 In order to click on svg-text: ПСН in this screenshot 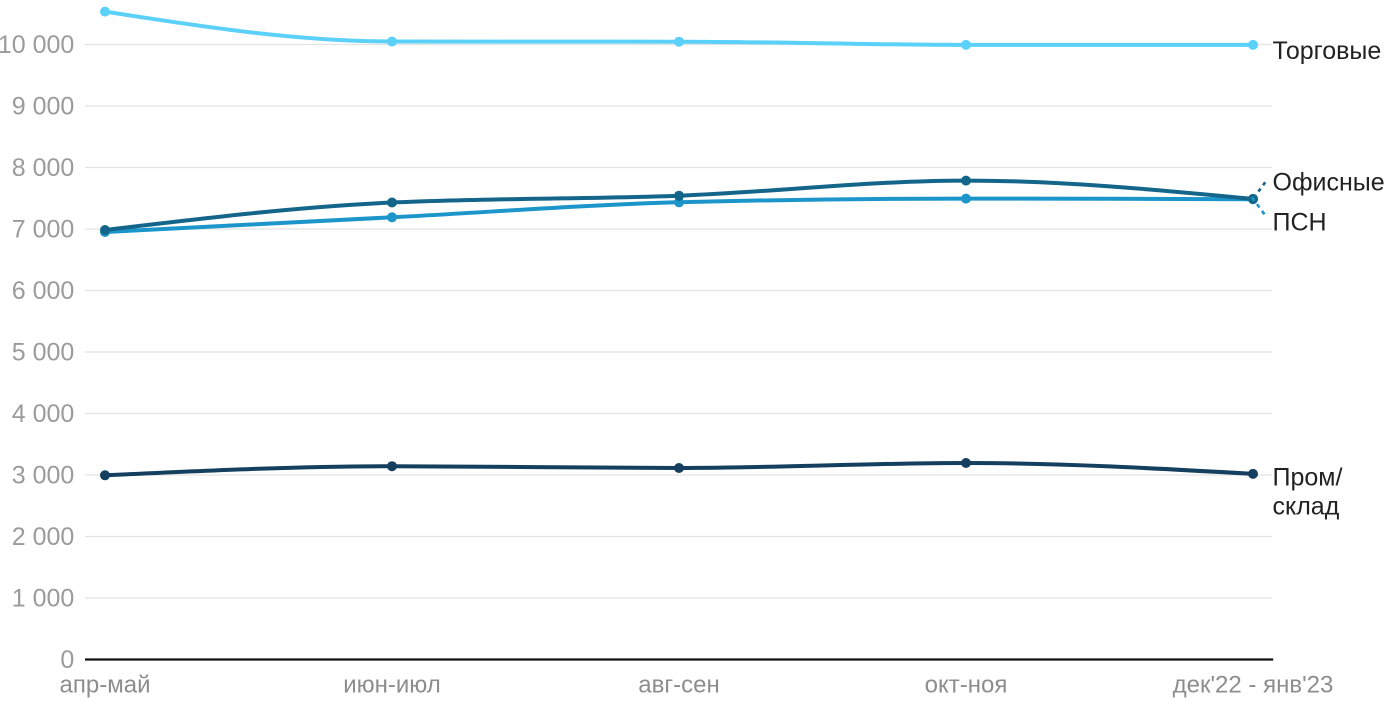, I will do `click(1300, 222)`.